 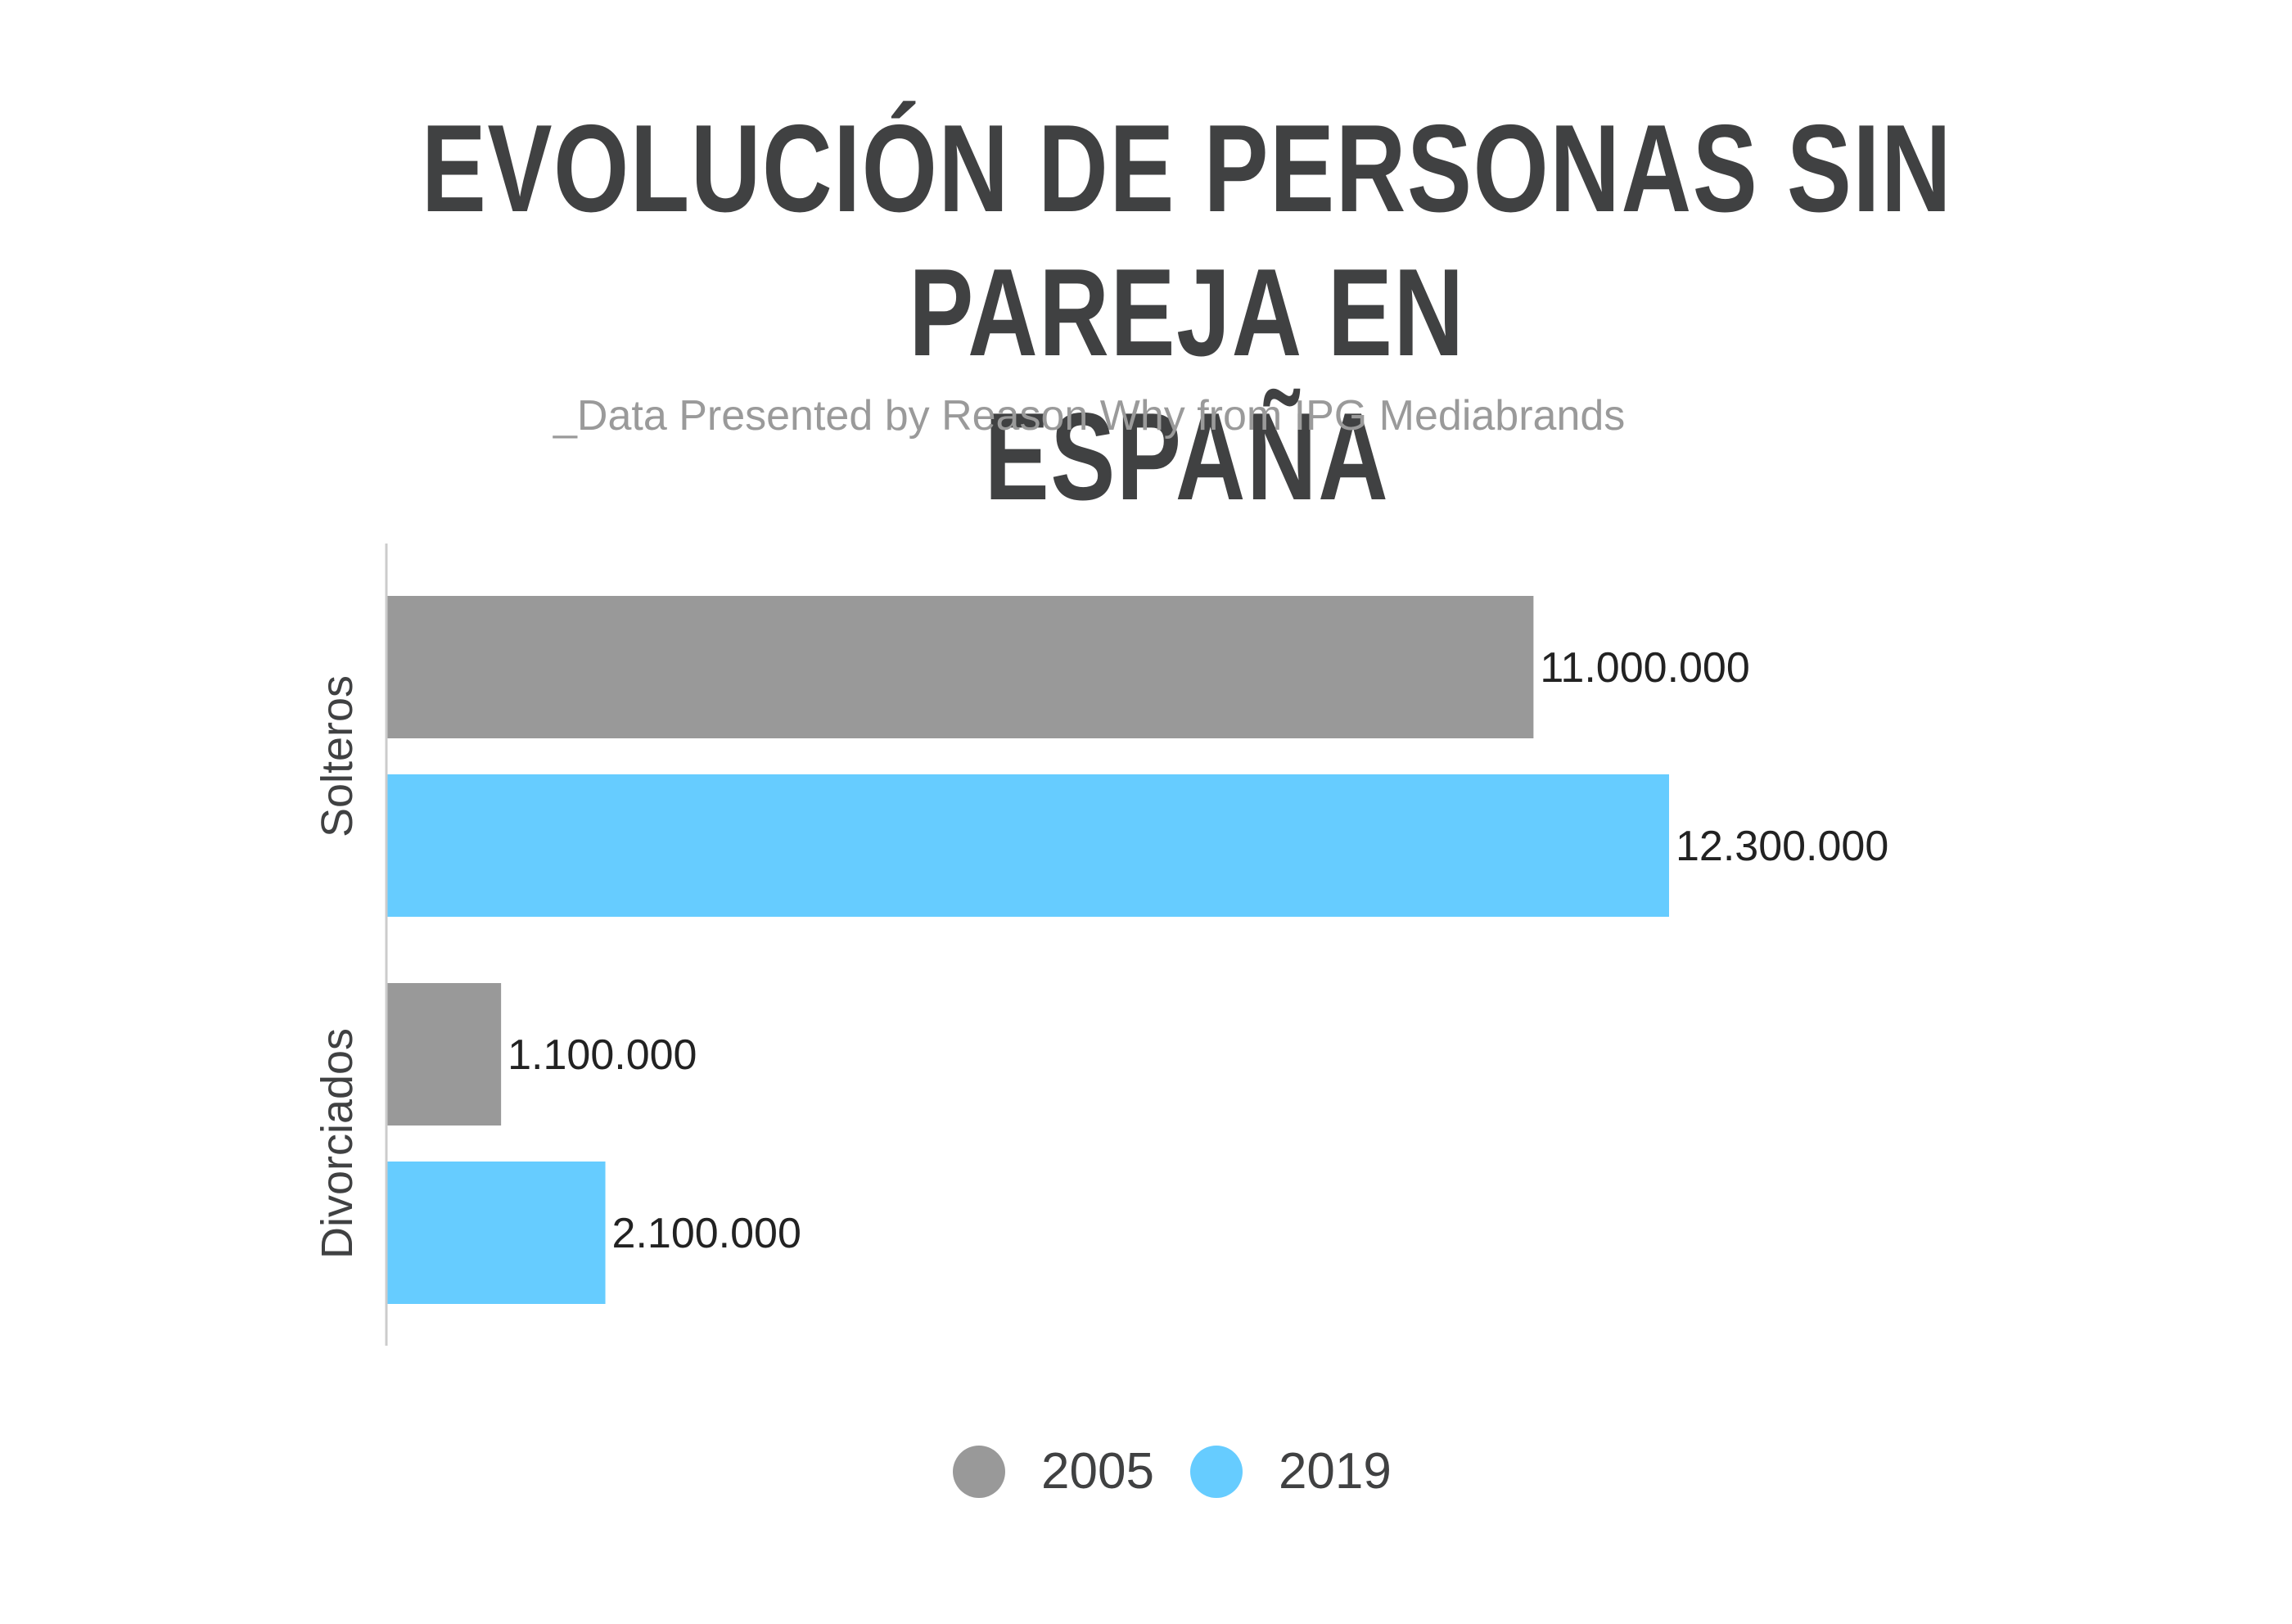 I want to click on data-label-solteros-2019: 12.300.000, so click(x=1782, y=847).